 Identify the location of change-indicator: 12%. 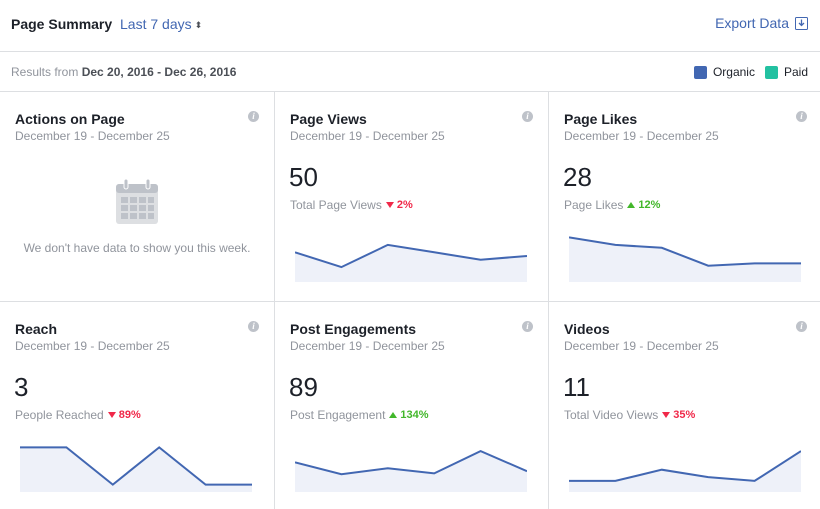
(643, 205).